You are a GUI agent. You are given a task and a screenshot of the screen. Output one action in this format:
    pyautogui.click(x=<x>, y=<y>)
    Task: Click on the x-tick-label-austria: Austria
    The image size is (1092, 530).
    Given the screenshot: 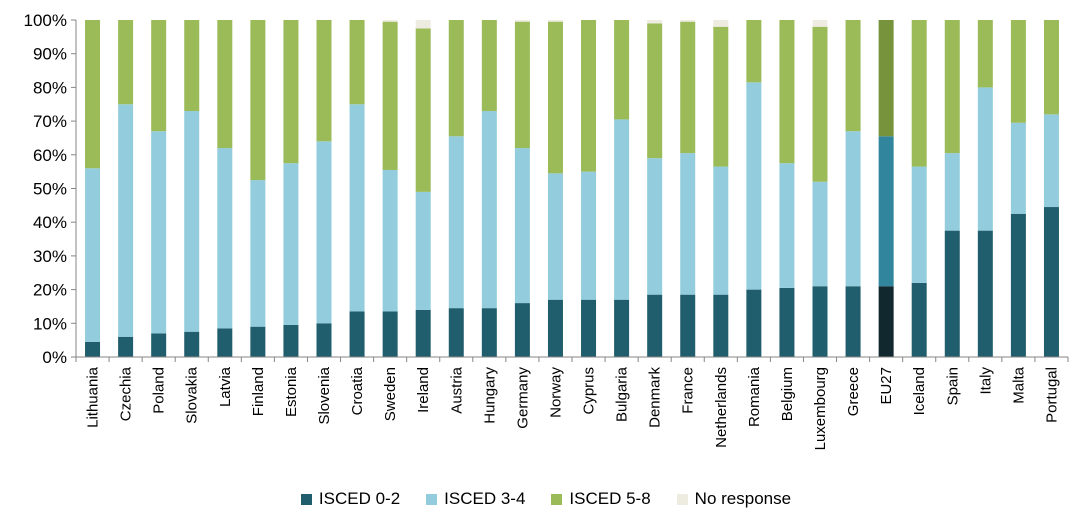 What is the action you would take?
    pyautogui.click(x=456, y=389)
    